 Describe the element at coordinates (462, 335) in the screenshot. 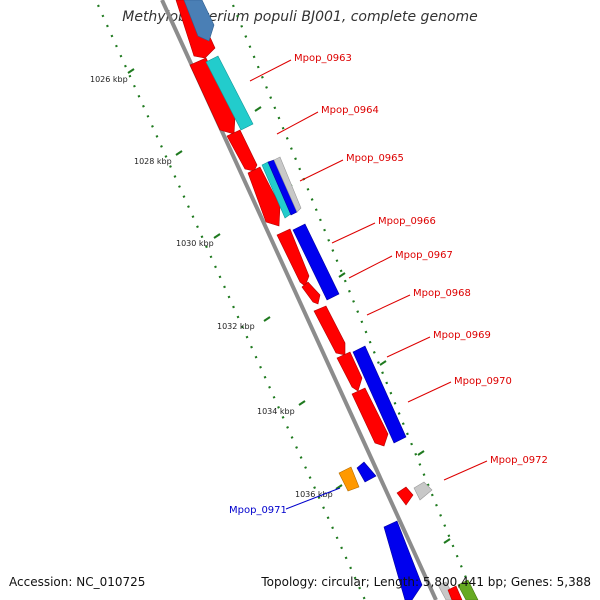

I see `gene-label-mpop-0969: Mpop_0969` at that location.